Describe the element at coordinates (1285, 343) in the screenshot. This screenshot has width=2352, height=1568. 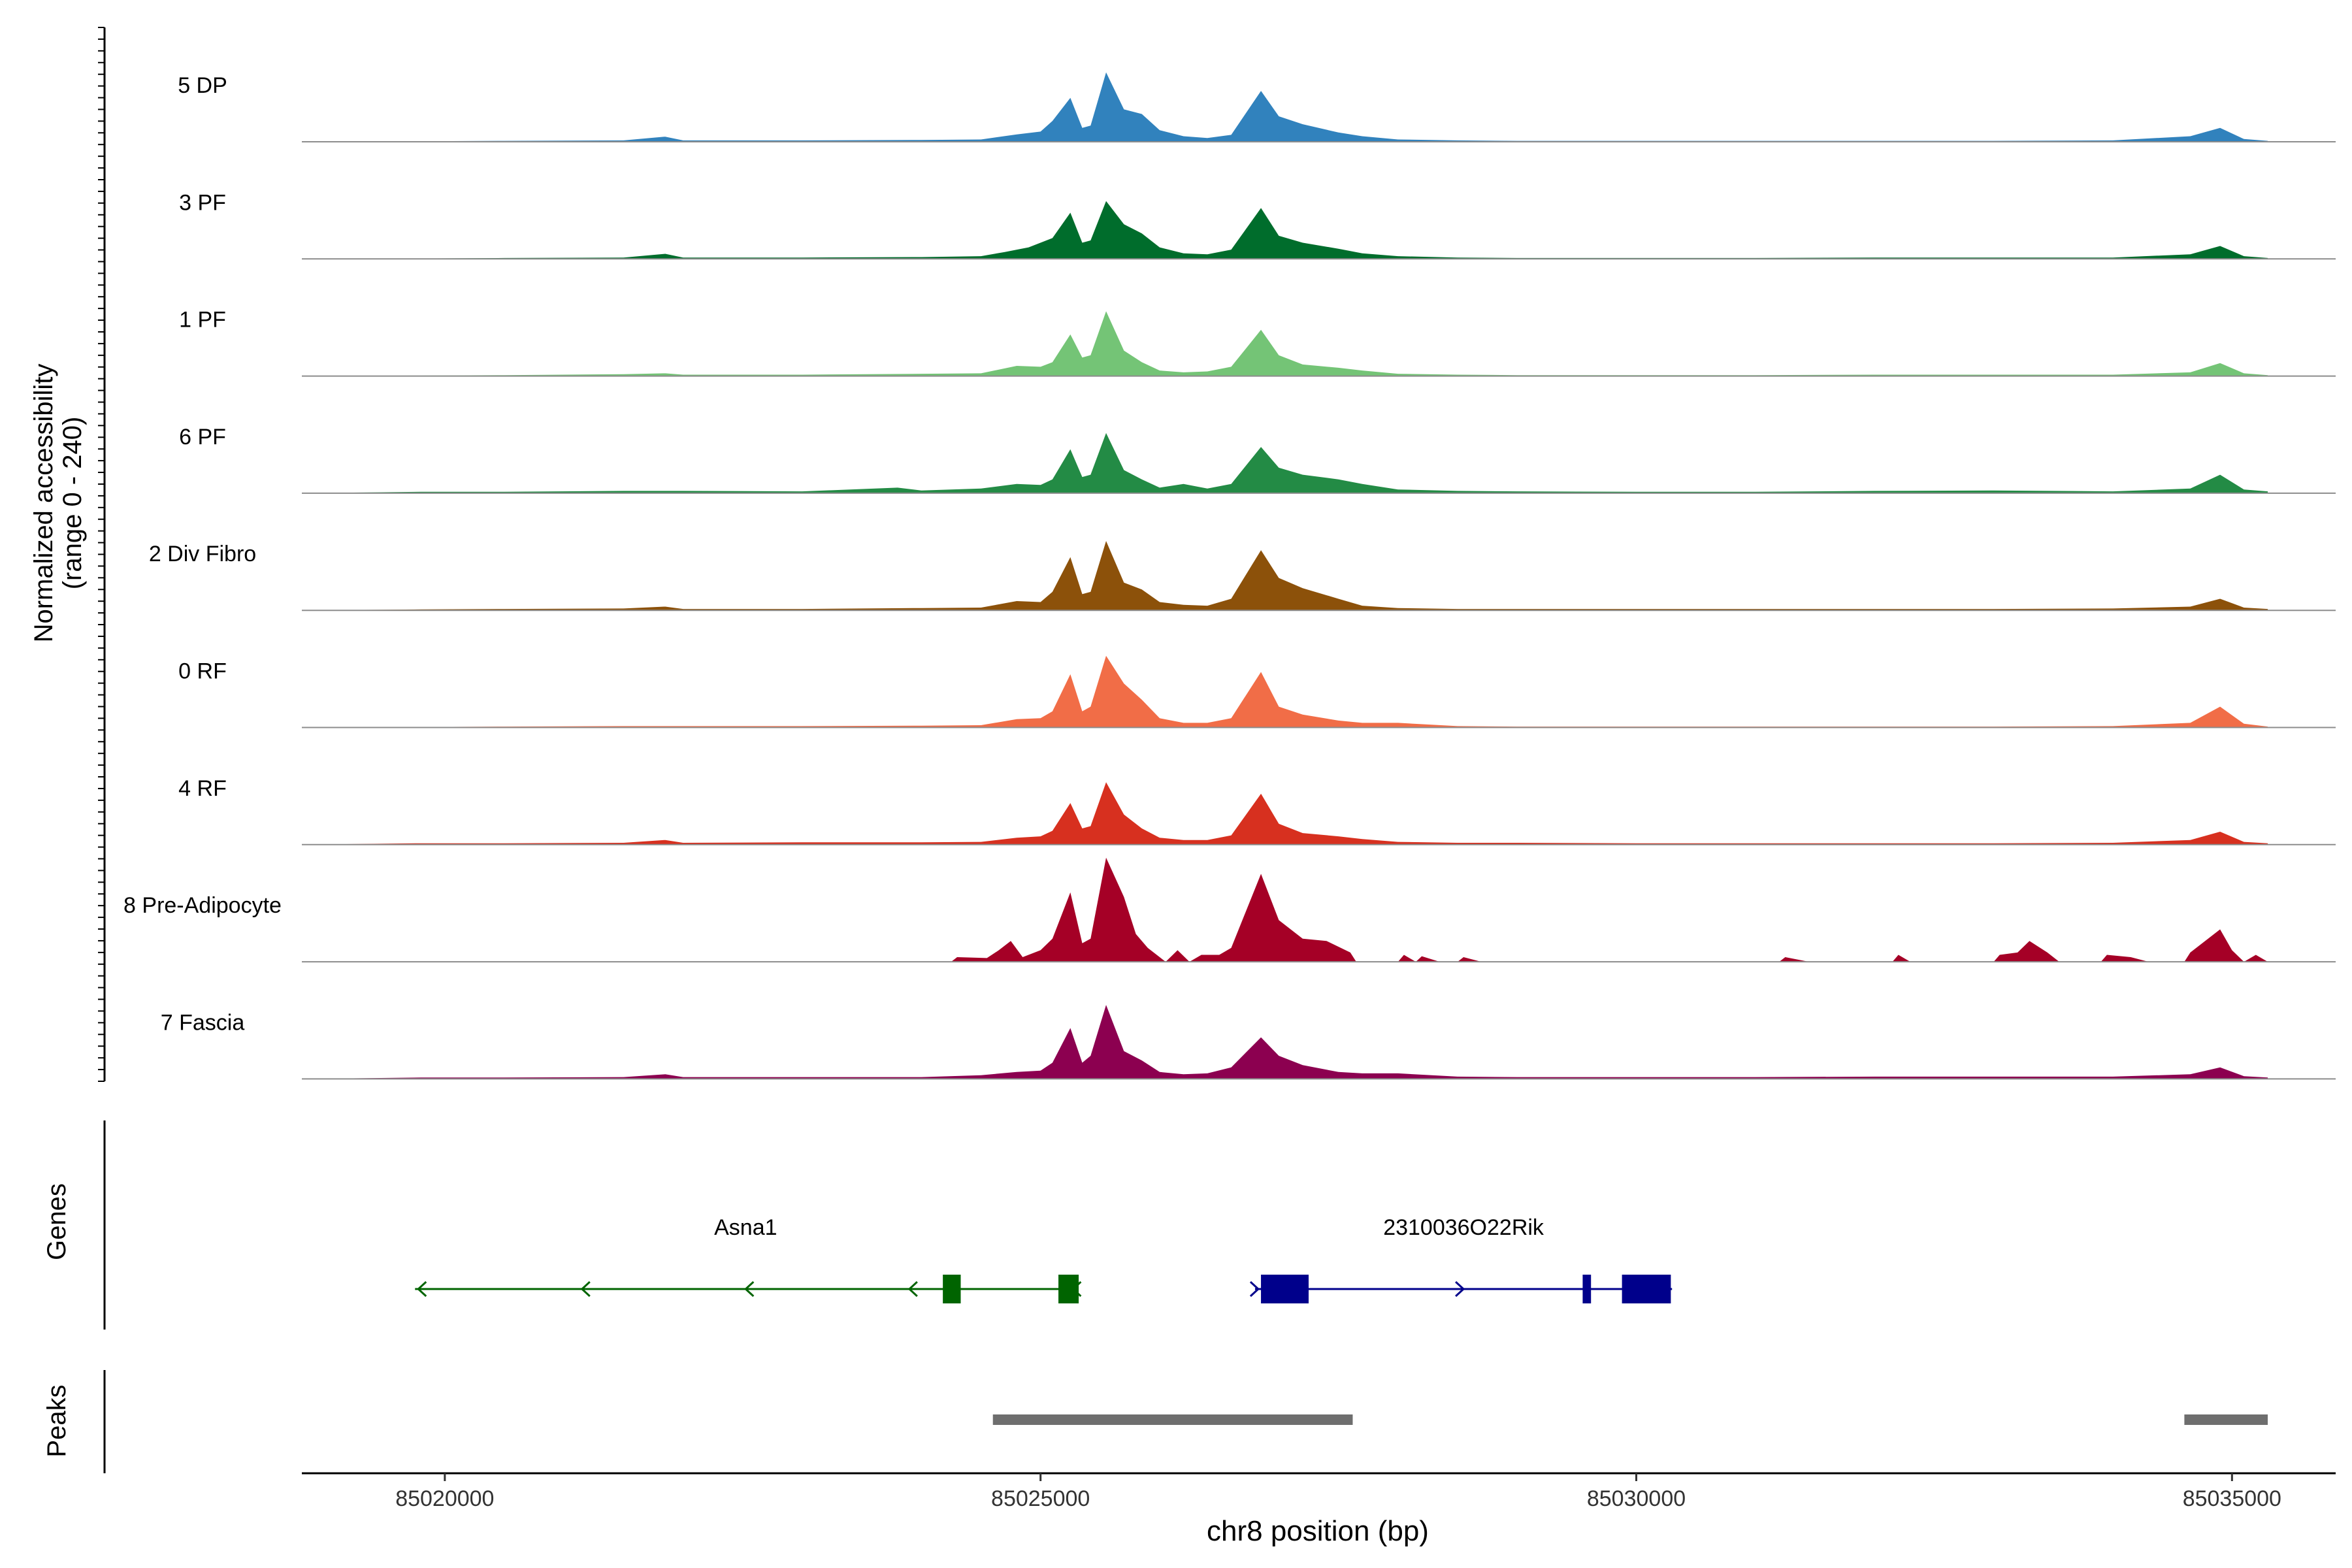
I see `coverage-area-1-pf` at that location.